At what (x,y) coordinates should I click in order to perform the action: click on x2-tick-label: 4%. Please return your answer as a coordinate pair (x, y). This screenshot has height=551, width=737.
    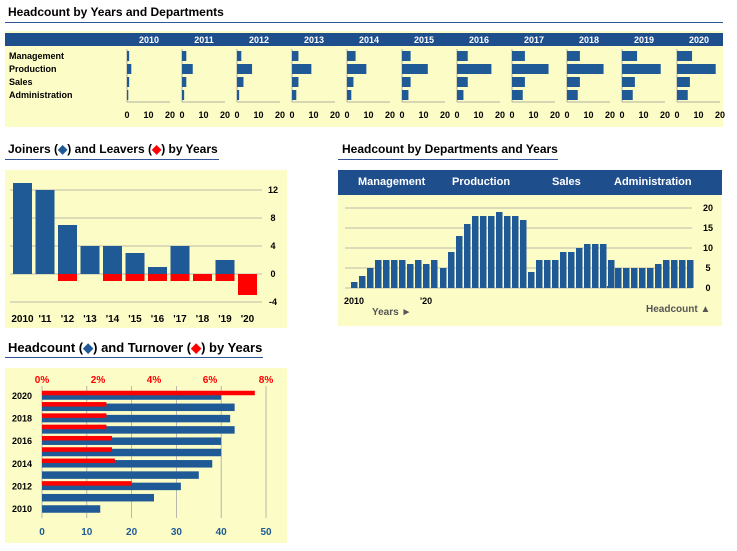
    Looking at the image, I should click on (154, 380).